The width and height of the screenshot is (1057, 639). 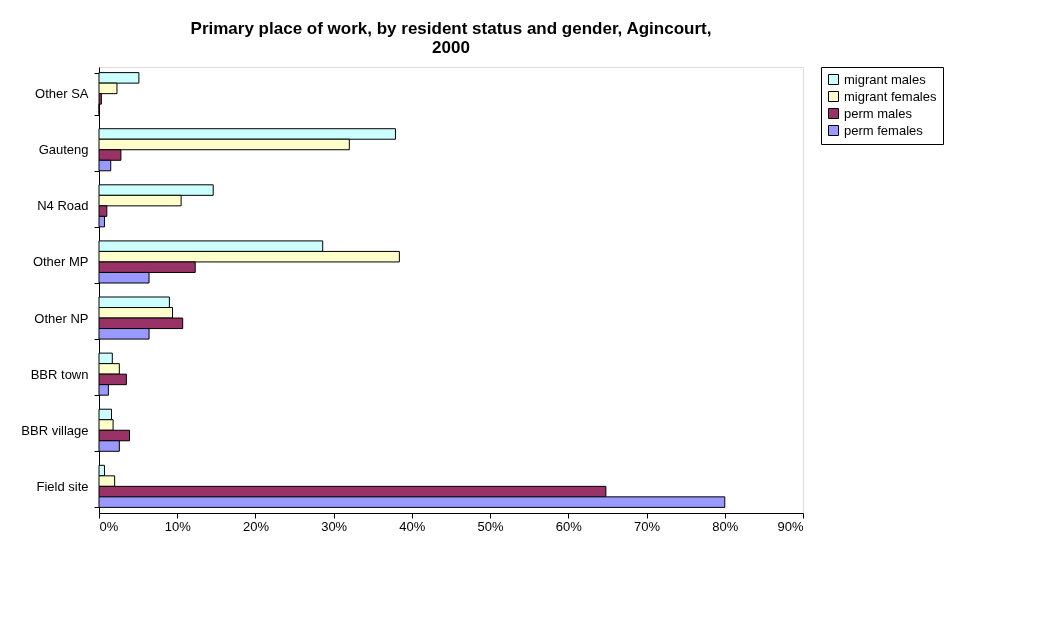 What do you see at coordinates (178, 526) in the screenshot?
I see `x-tick-label: 10%` at bounding box center [178, 526].